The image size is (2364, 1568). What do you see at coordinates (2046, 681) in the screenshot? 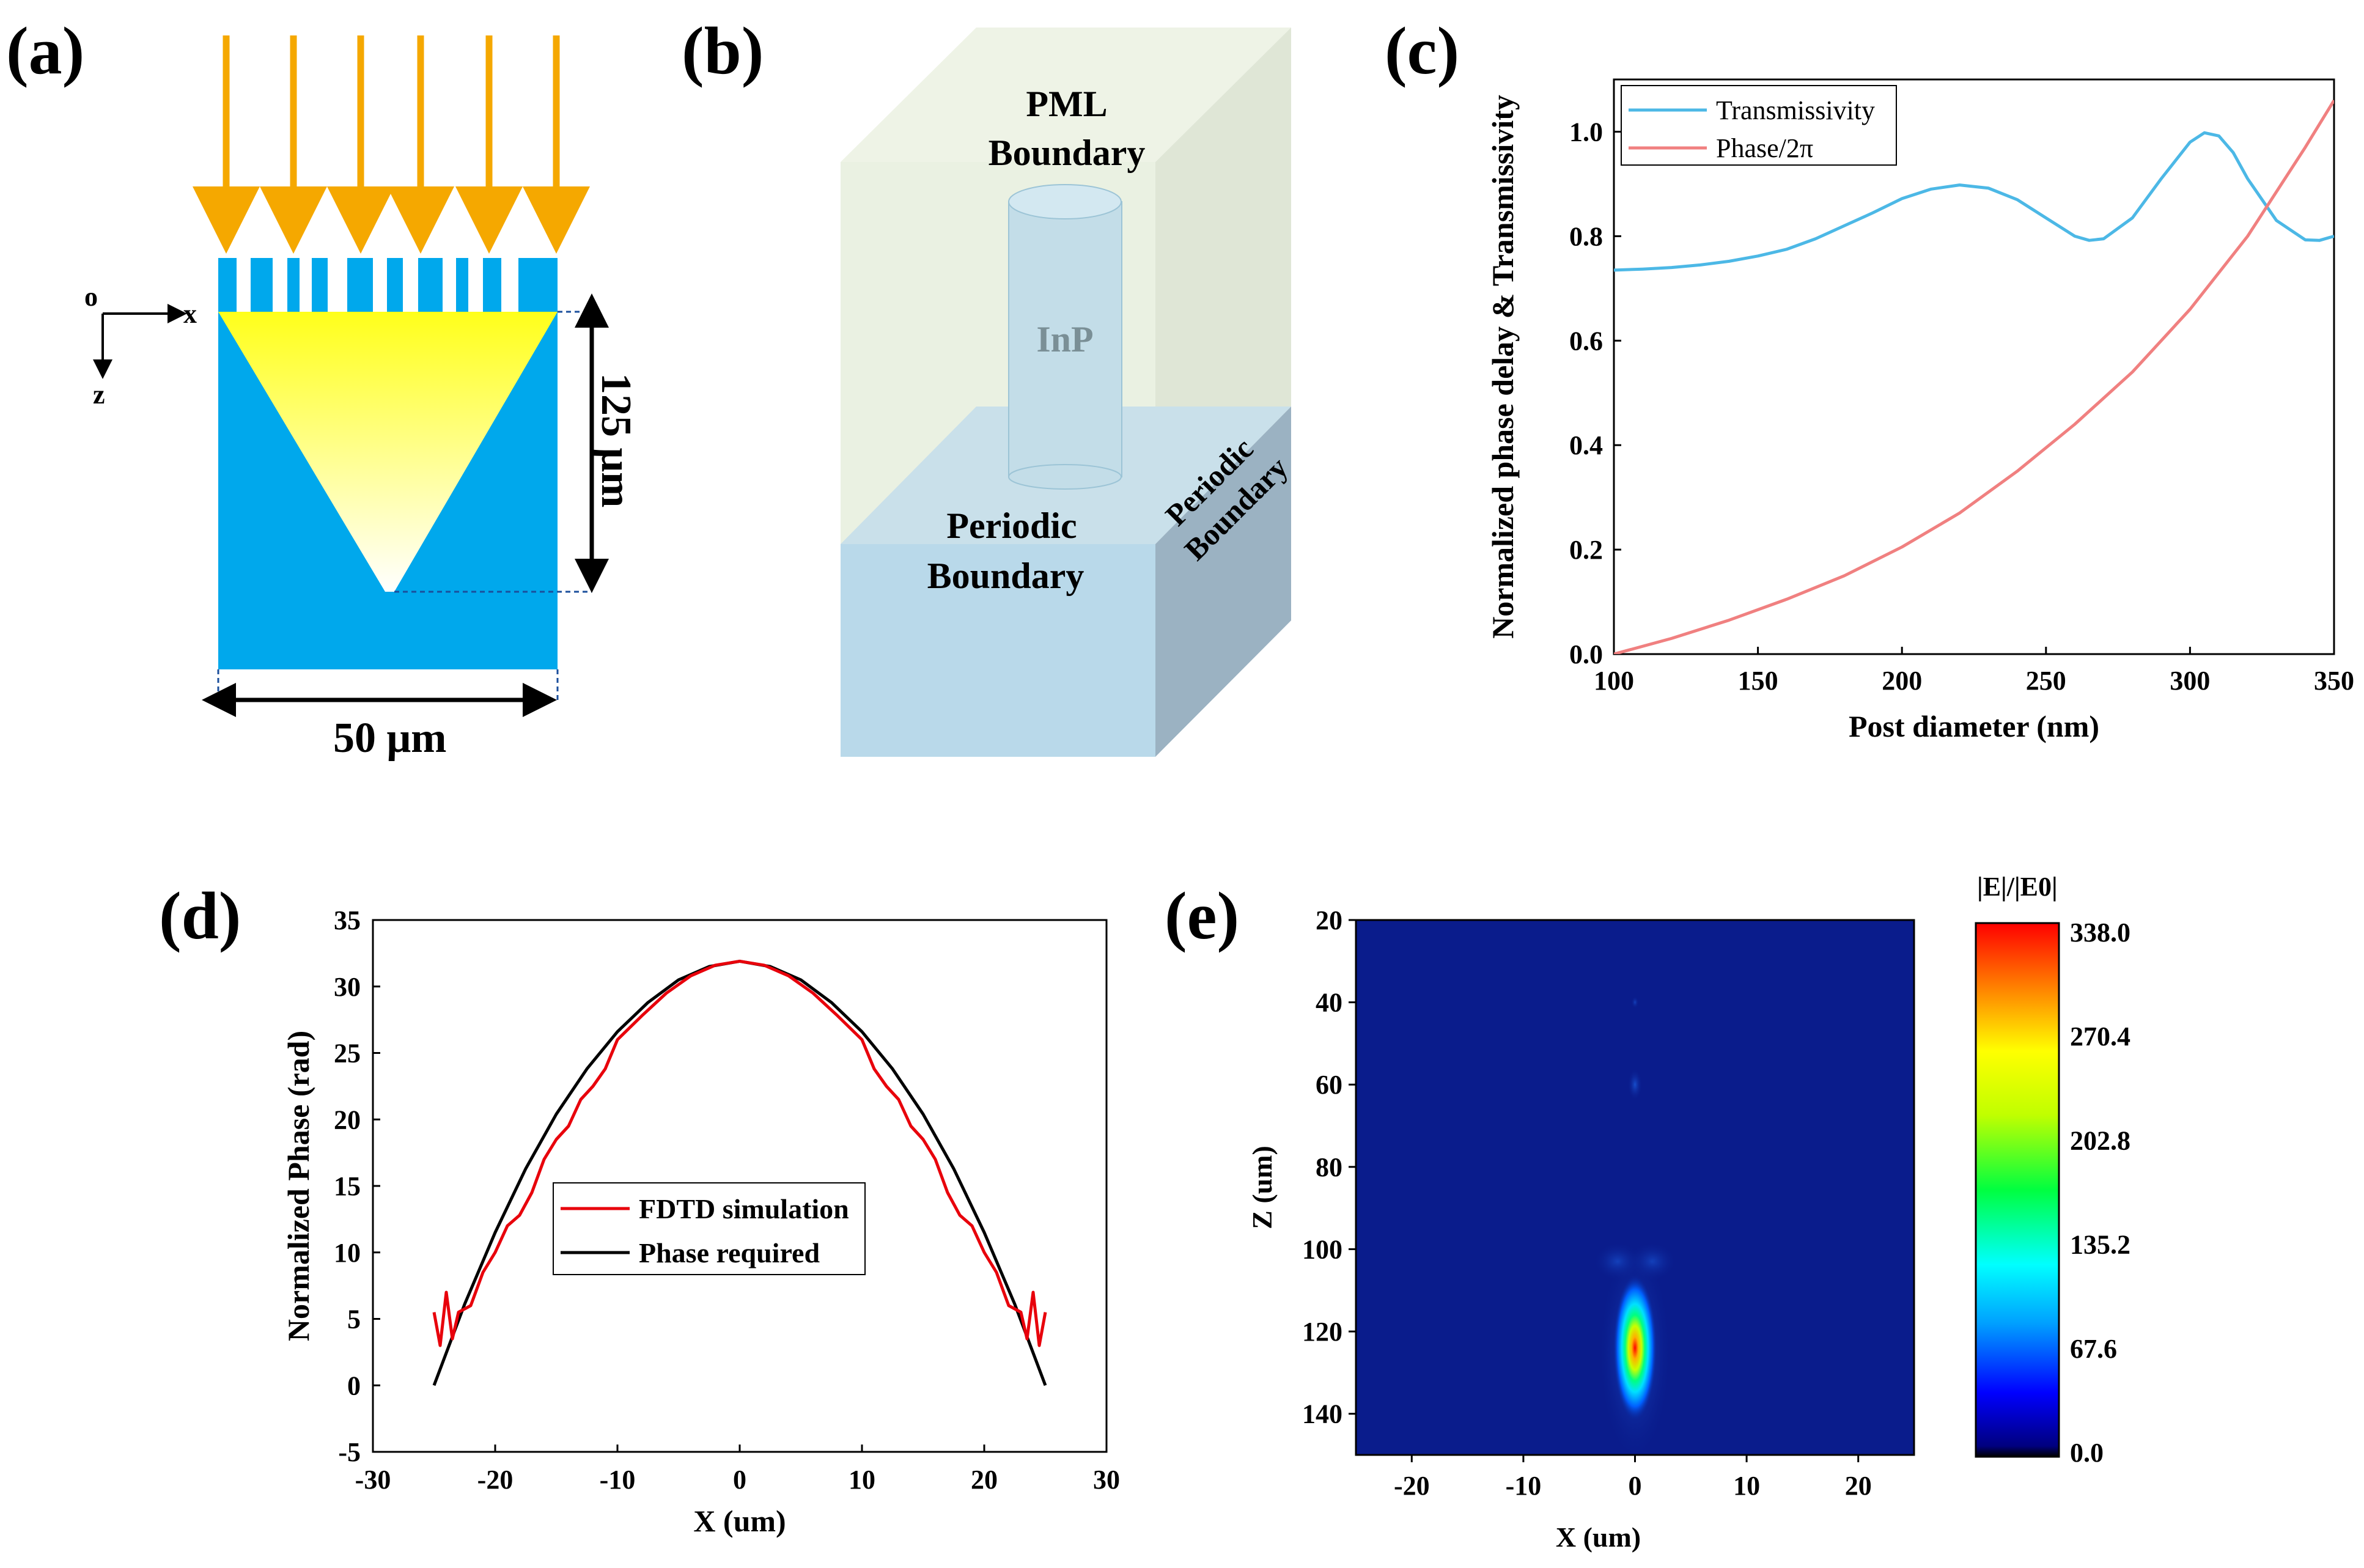
I see `x-tick-label: 250` at bounding box center [2046, 681].